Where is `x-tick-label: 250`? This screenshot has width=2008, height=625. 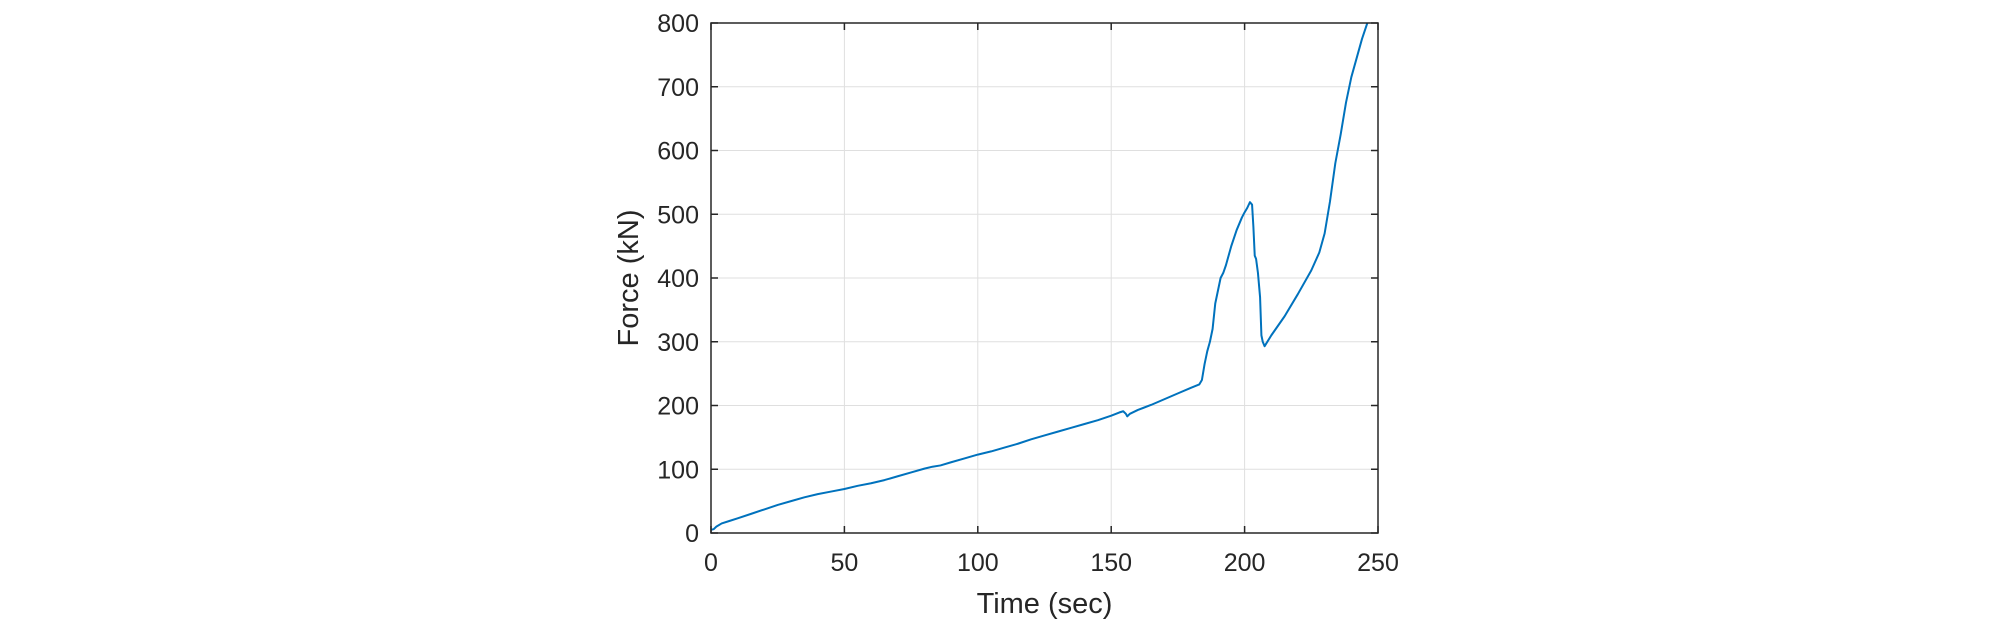 x-tick-label: 250 is located at coordinates (1378, 563).